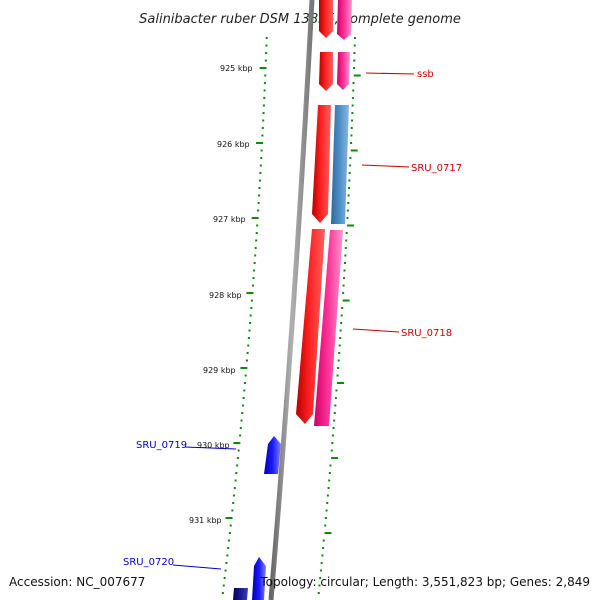 This screenshot has width=600, height=600. What do you see at coordinates (426, 333) in the screenshot?
I see `gene-label-SRU_0718: SRU_0718` at bounding box center [426, 333].